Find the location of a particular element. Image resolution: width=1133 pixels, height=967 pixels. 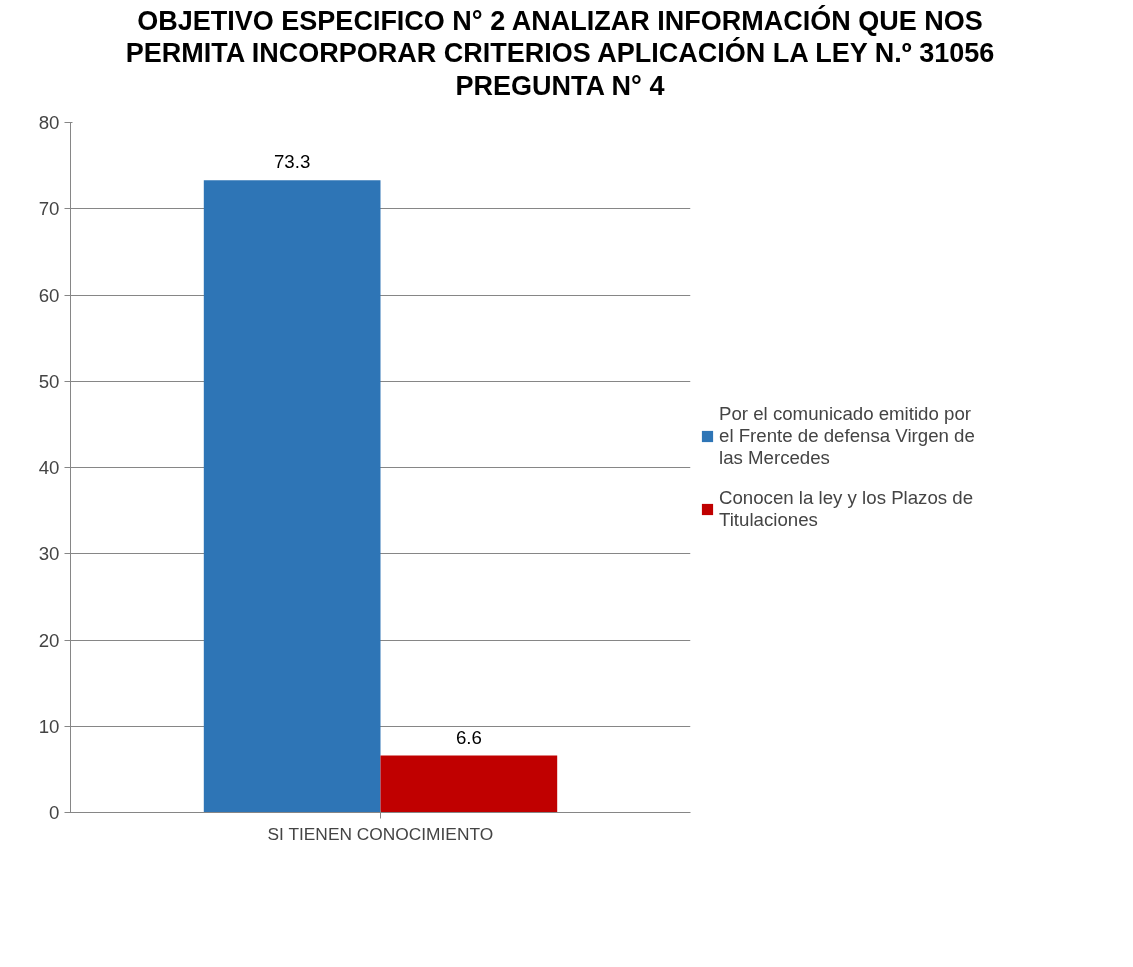

y-tick-label: 0 is located at coordinates (54, 813).